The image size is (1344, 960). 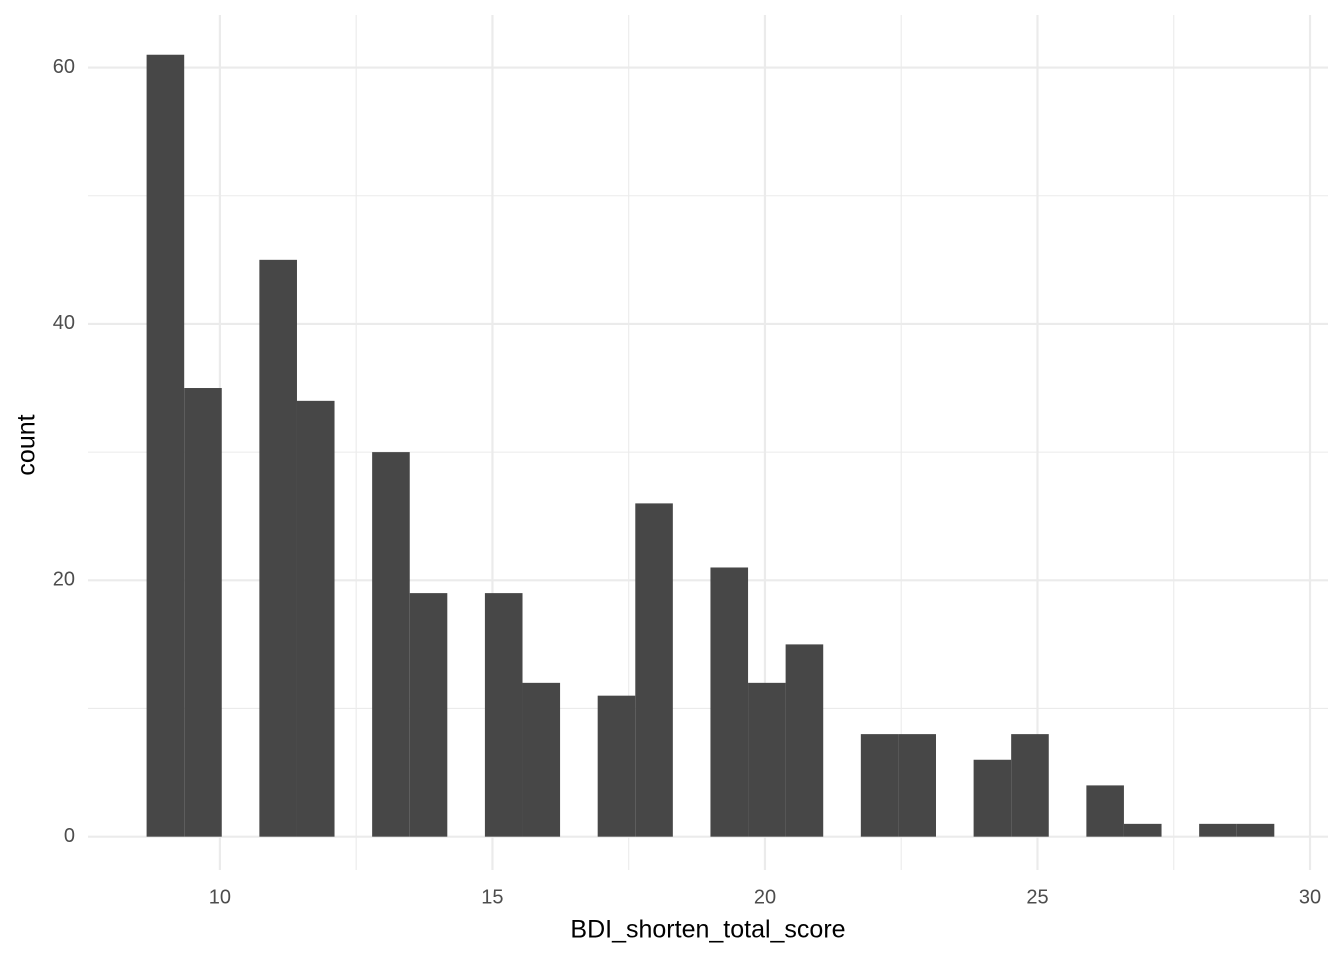 What do you see at coordinates (765, 897) in the screenshot?
I see `x-tick-label: 20` at bounding box center [765, 897].